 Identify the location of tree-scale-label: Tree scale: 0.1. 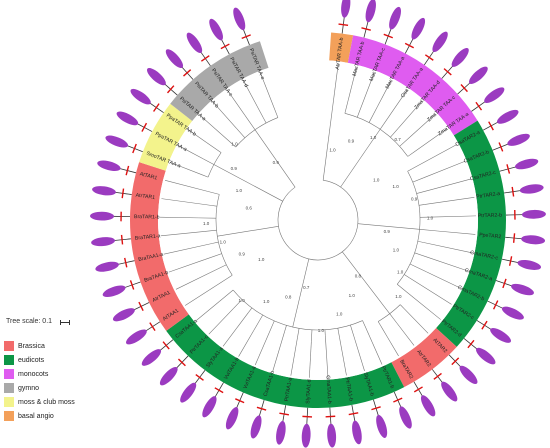
(29, 321).